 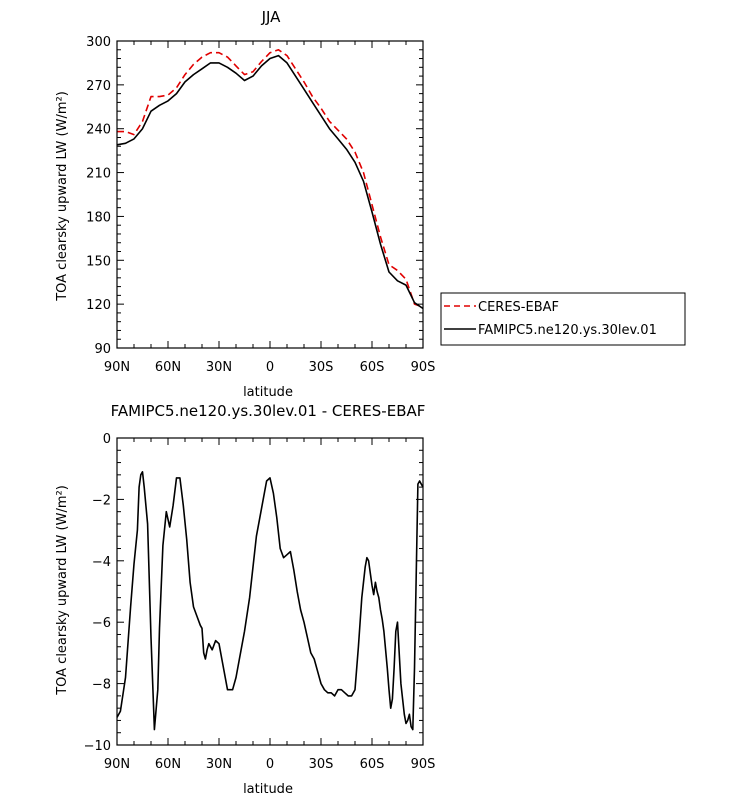 I want to click on top-xtick-label: 60N, so click(x=168, y=367).